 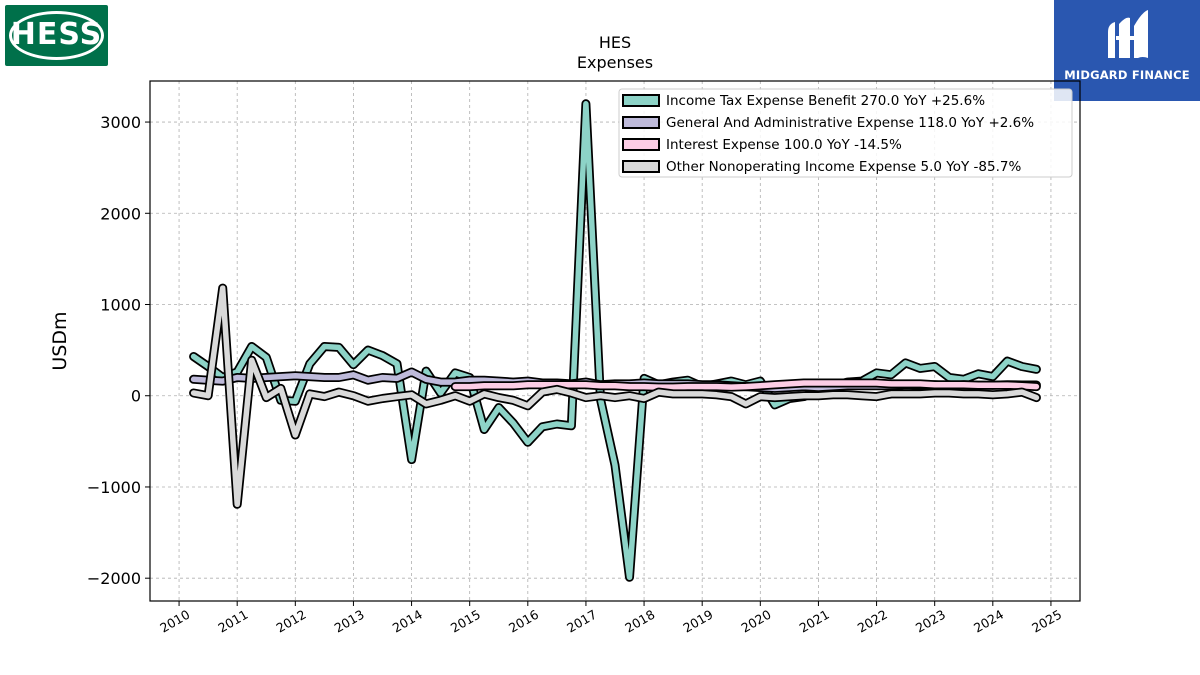 I want to click on y-axis-label: USDm, so click(x=60, y=340).